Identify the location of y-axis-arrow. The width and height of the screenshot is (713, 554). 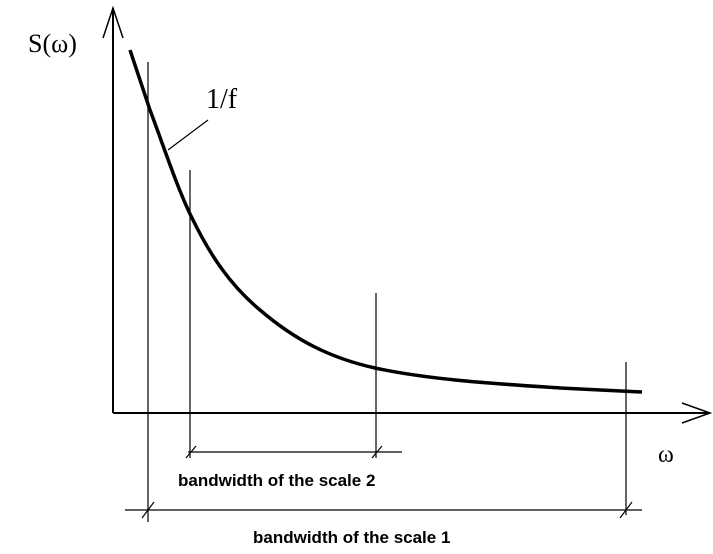
(113, 22).